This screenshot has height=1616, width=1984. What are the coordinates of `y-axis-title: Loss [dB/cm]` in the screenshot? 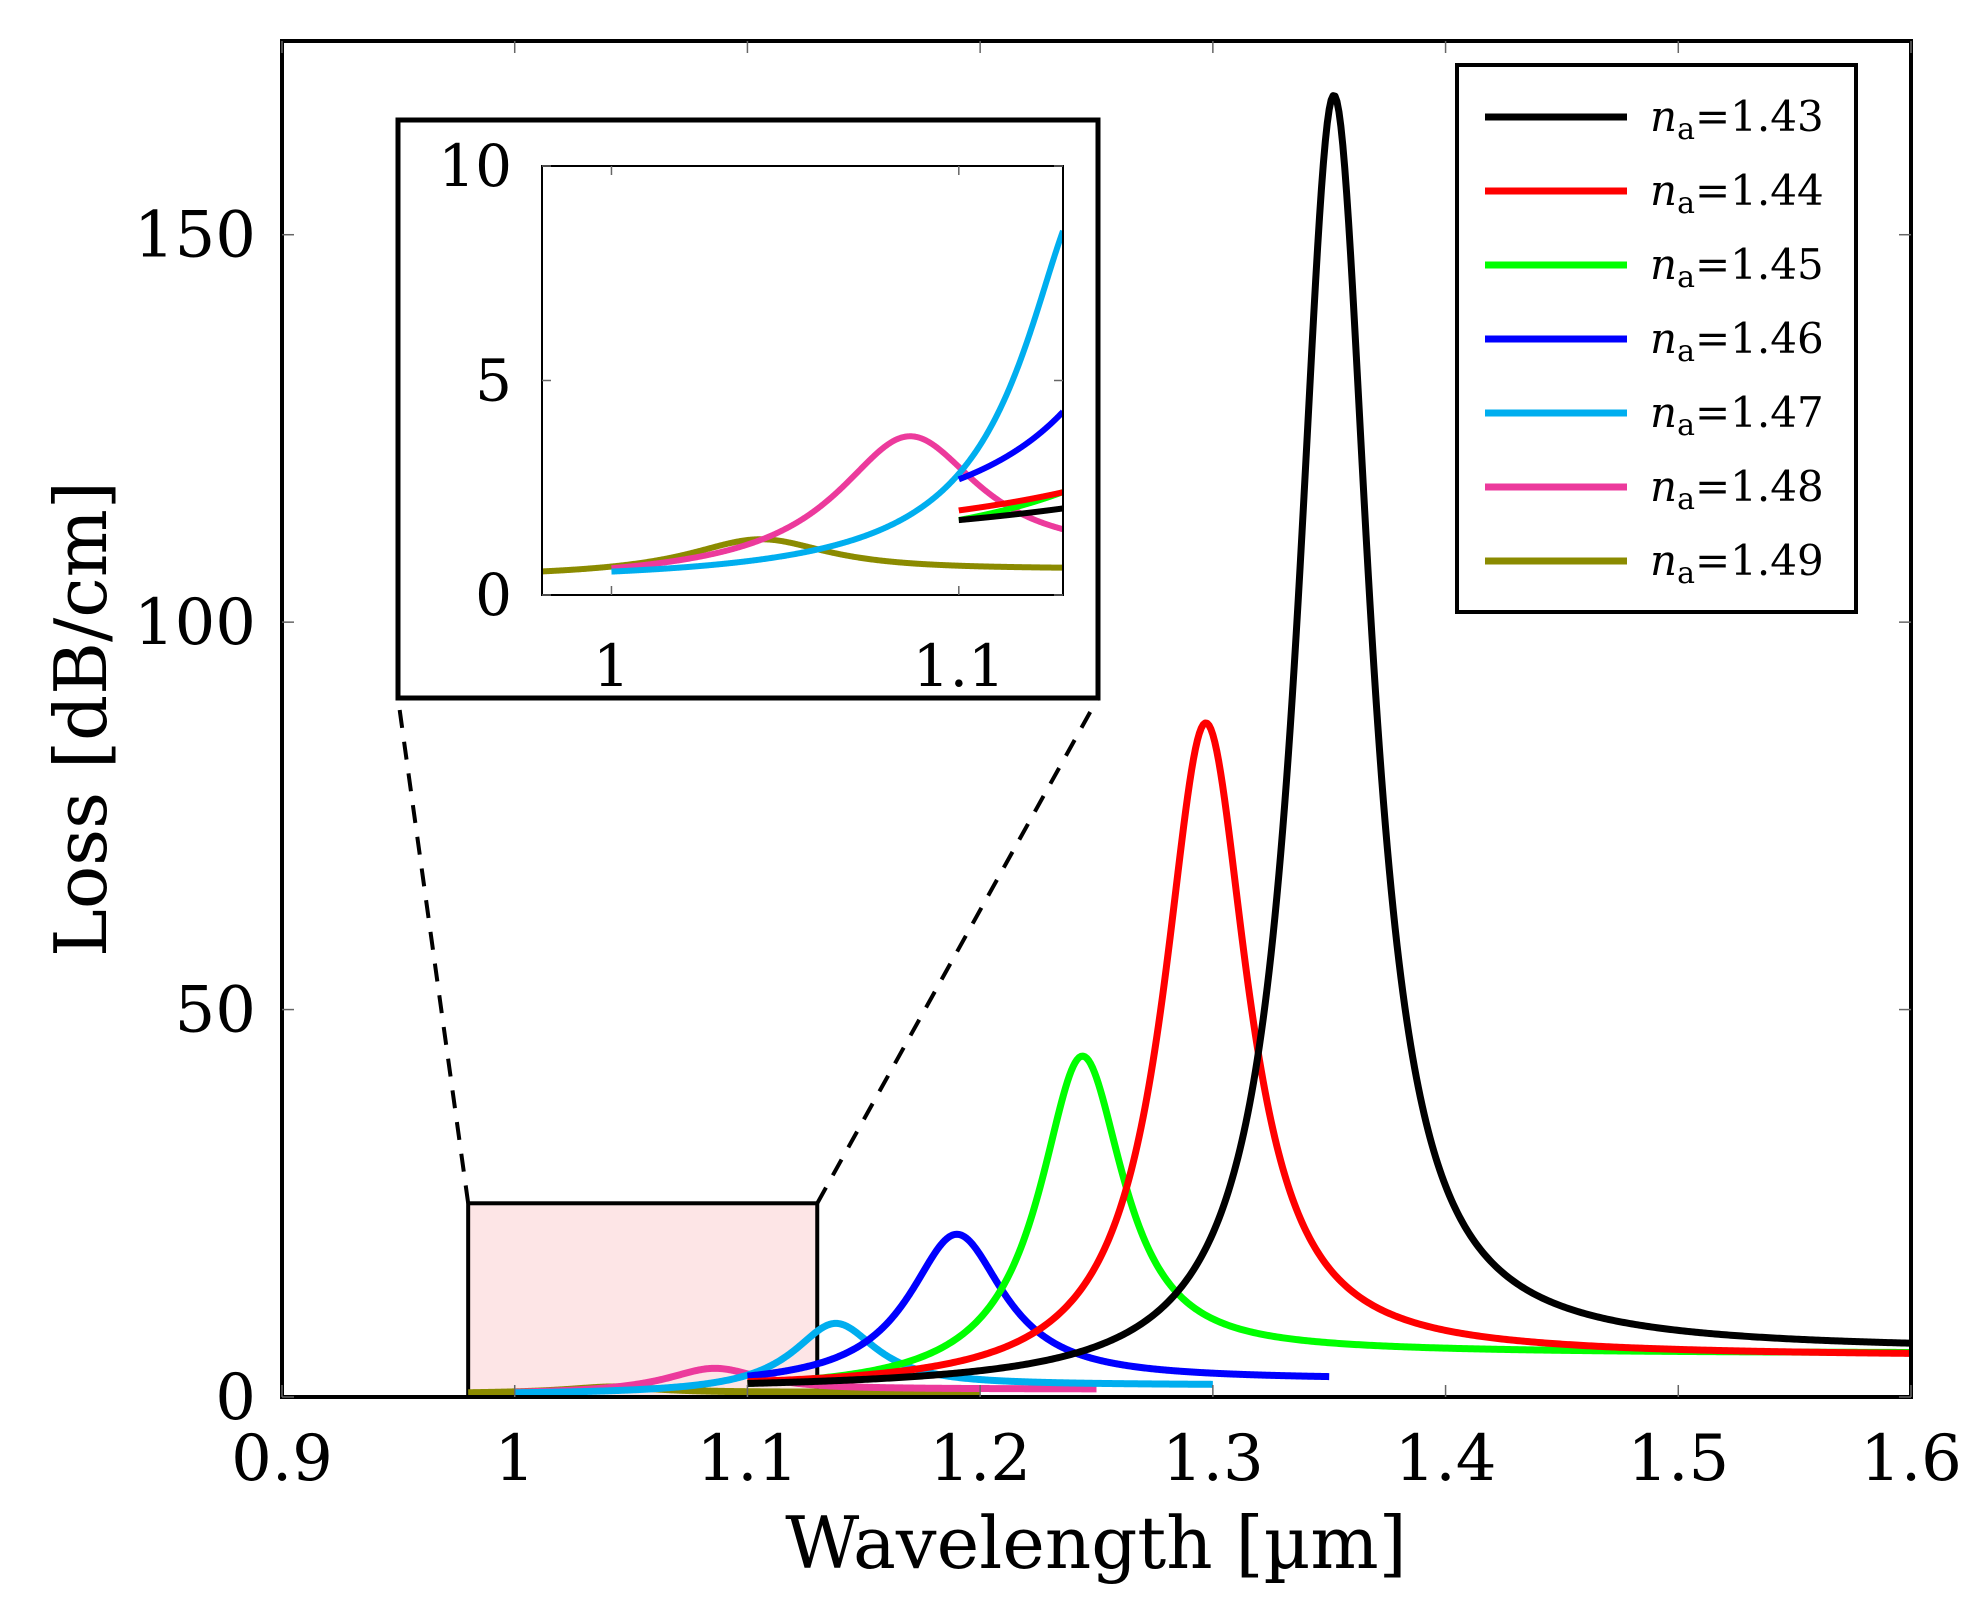 It's located at (81, 719).